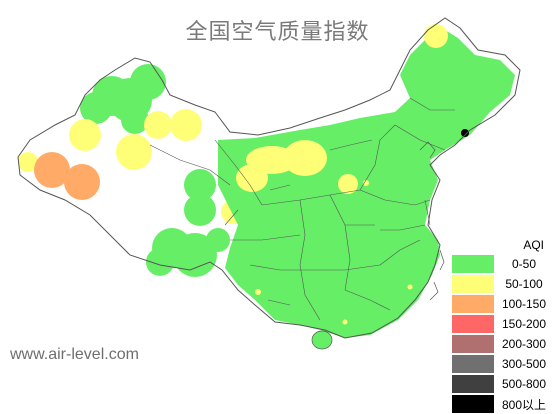 Image resolution: width=555 pixels, height=414 pixels. I want to click on legend-item: 150-200, so click(502, 324).